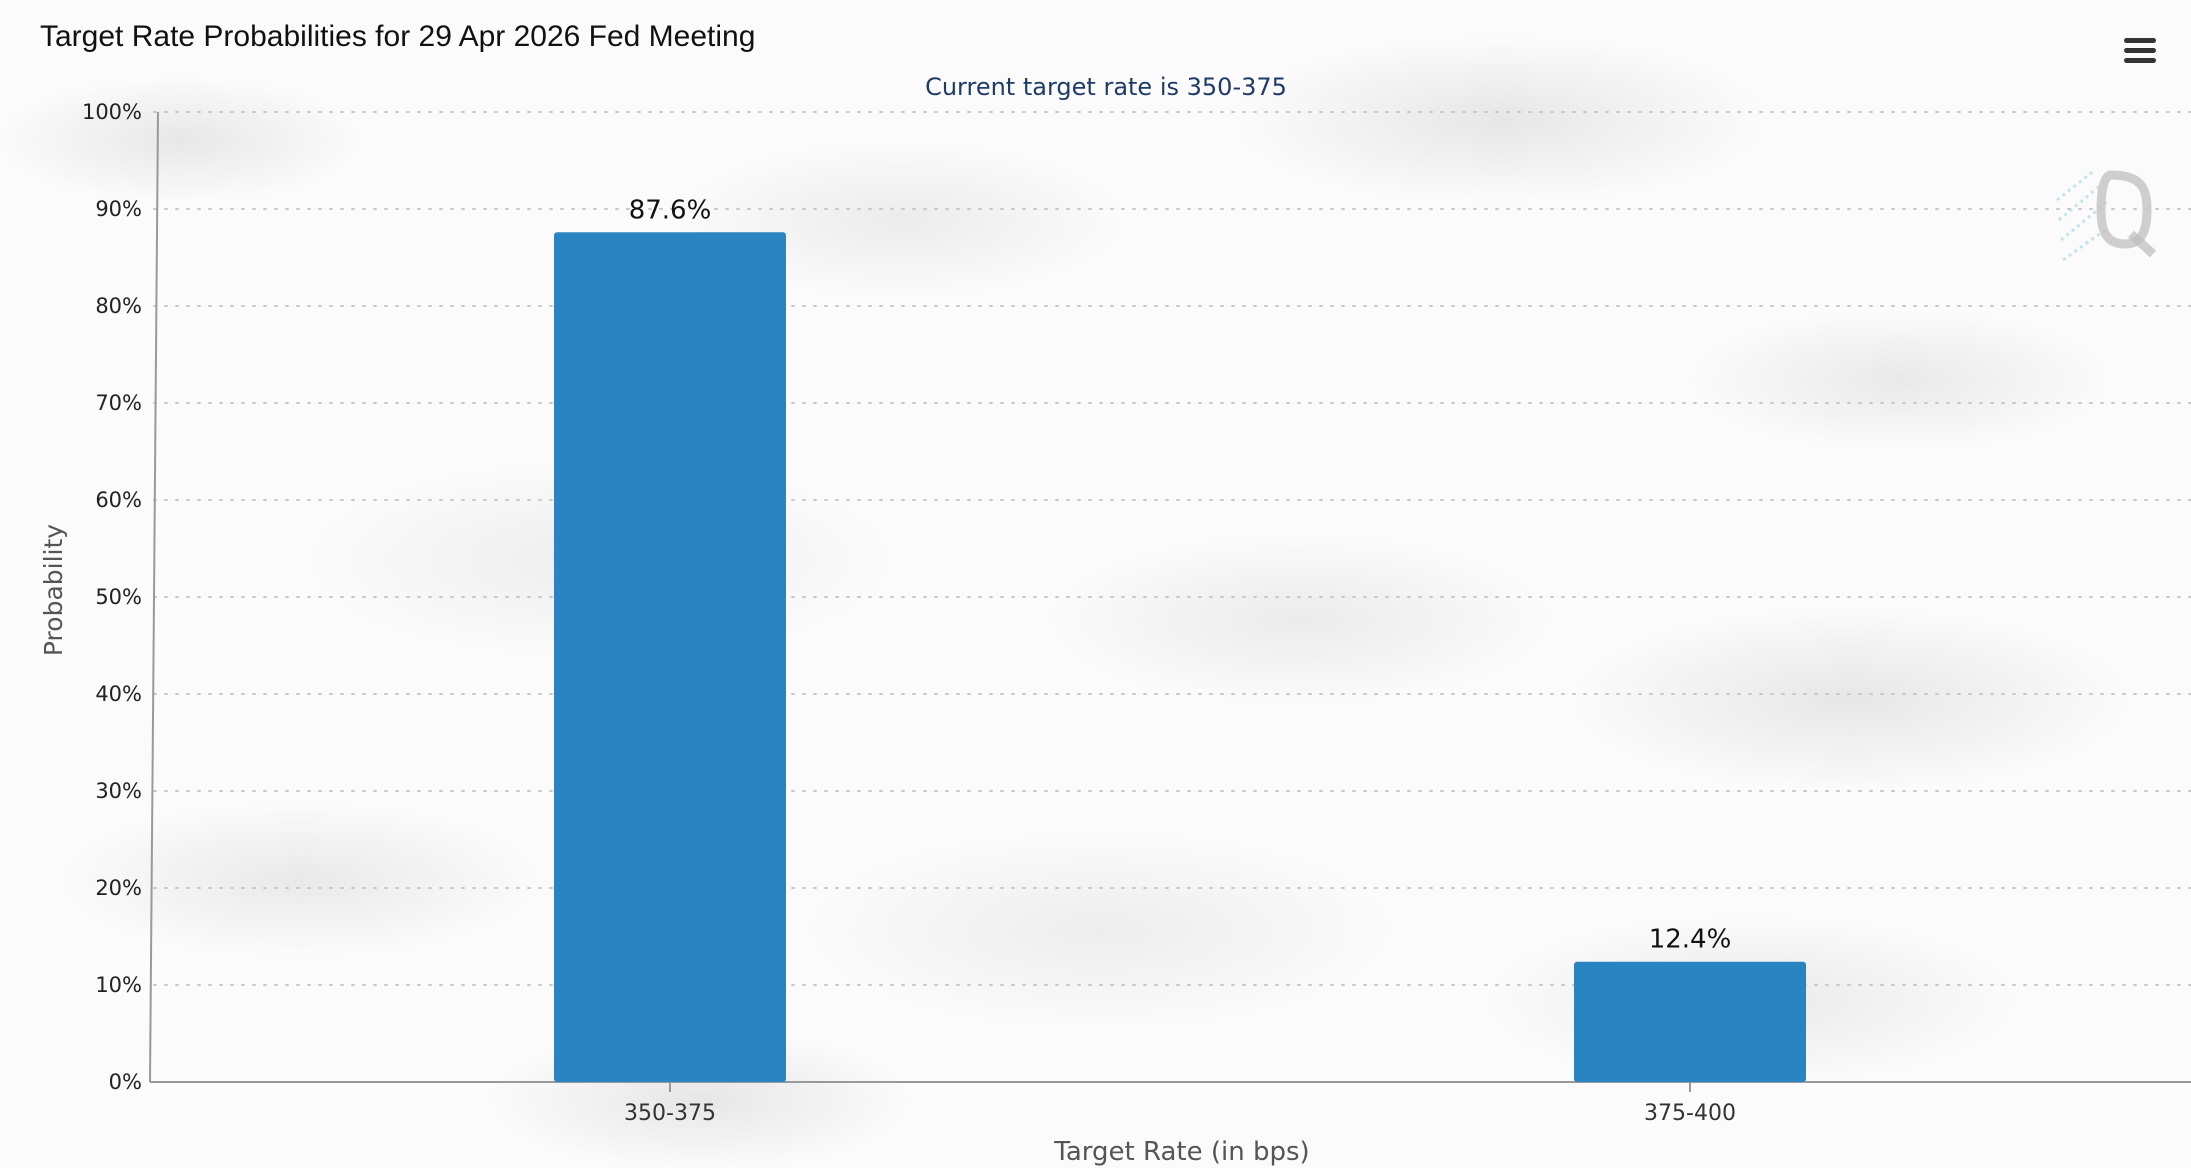 The image size is (2191, 1168). I want to click on x-tick-label: 350-375, so click(670, 1113).